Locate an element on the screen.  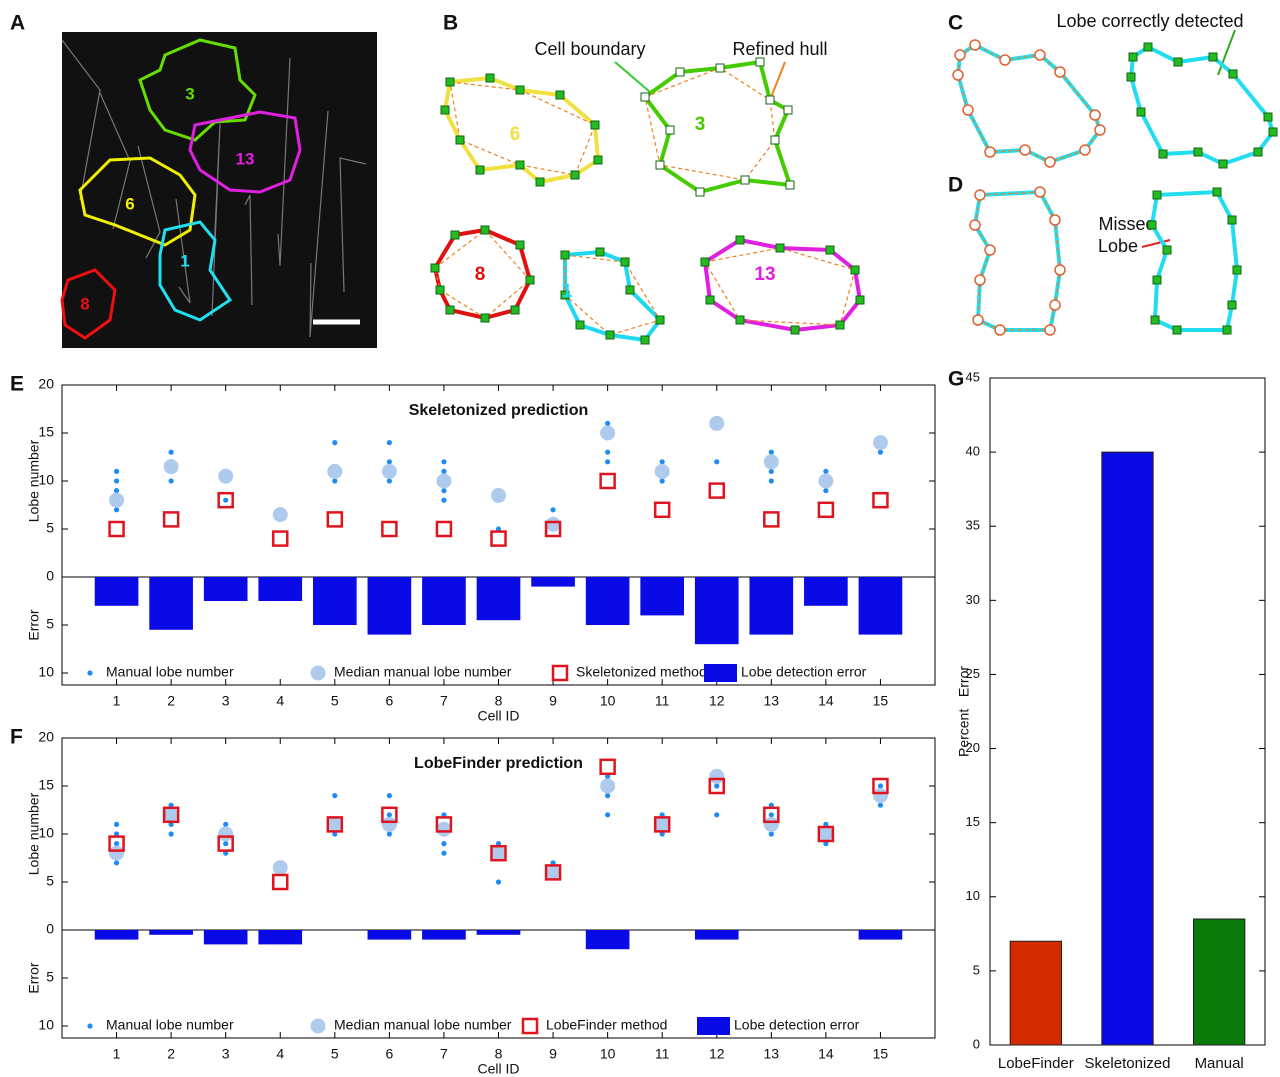
y-axis-label: Lobe number is located at coordinates (34, 833).